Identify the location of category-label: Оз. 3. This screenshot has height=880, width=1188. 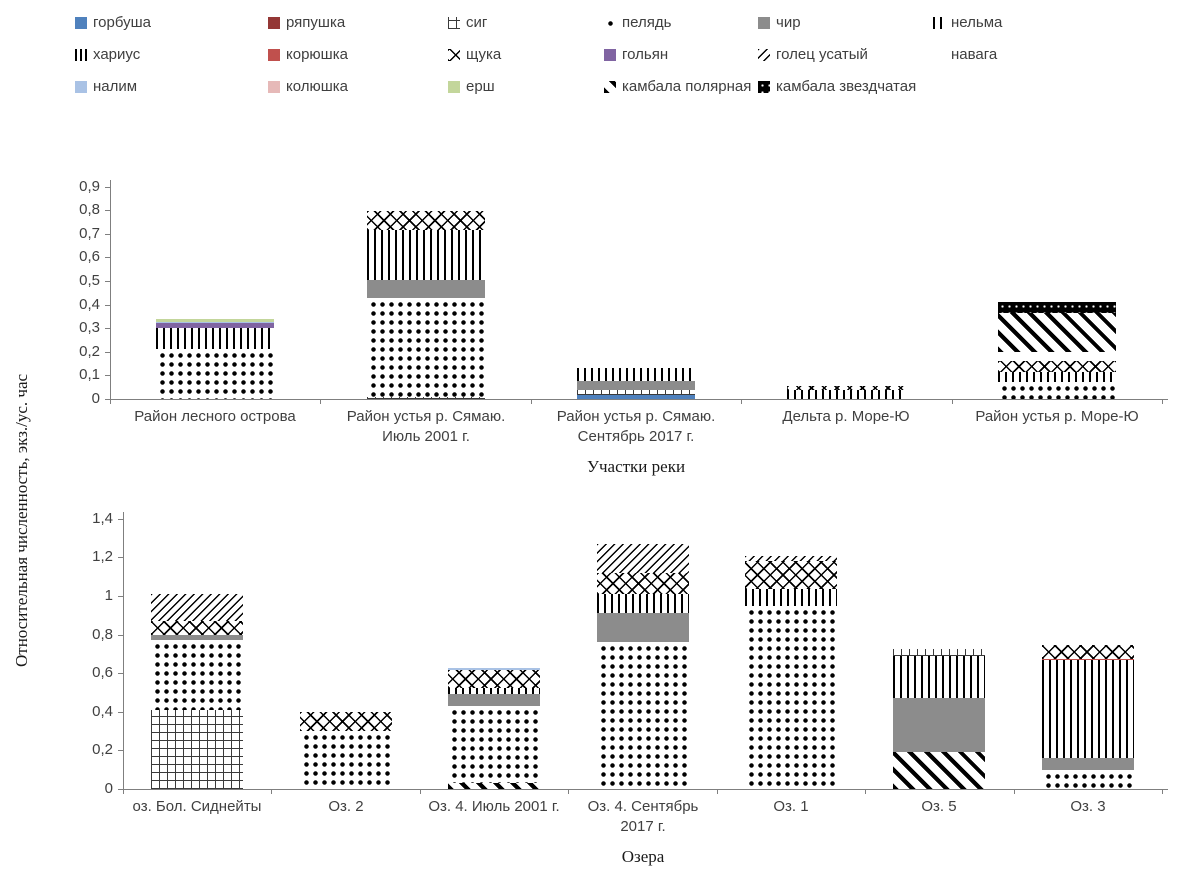
(1088, 806).